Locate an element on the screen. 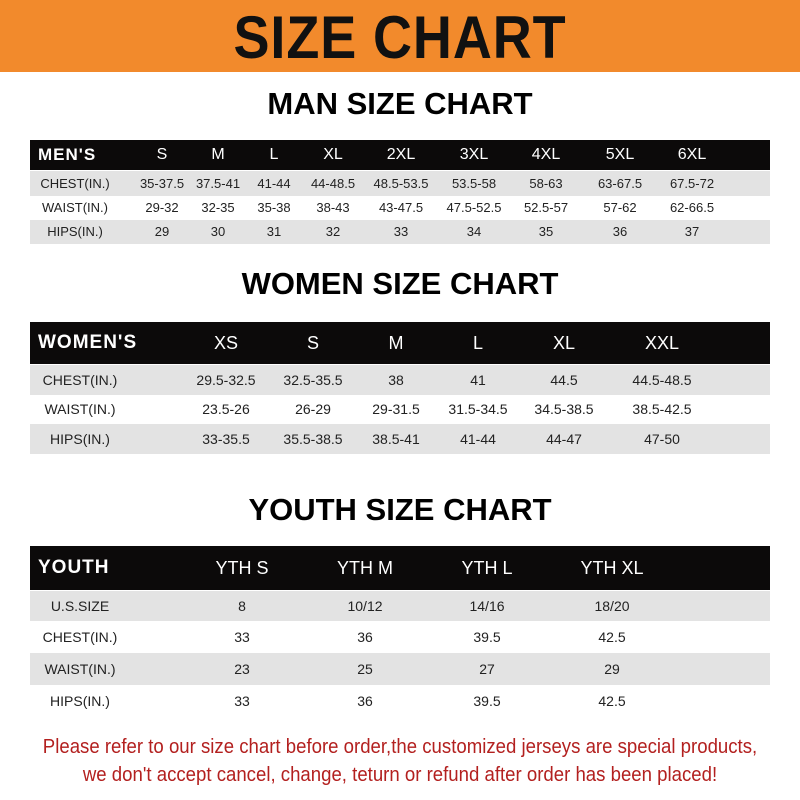  value-cell: 44-48.5 is located at coordinates (333, 183).